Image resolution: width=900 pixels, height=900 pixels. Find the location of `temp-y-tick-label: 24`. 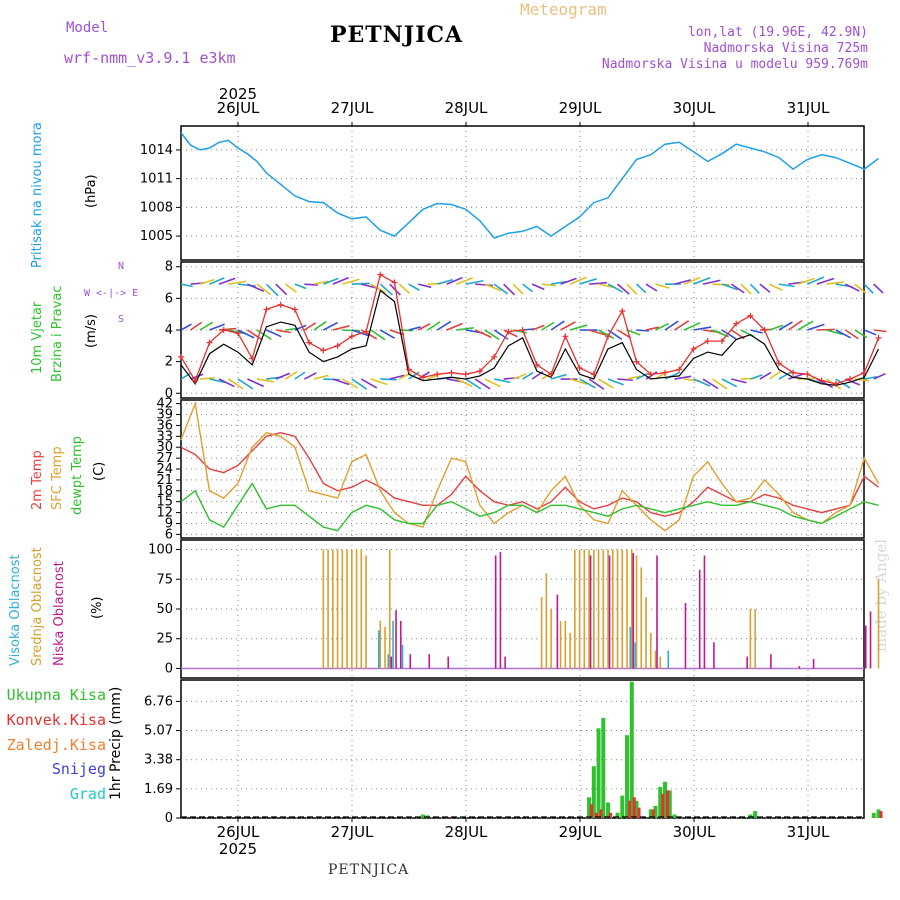

temp-y-tick-label: 24 is located at coordinates (164, 469).